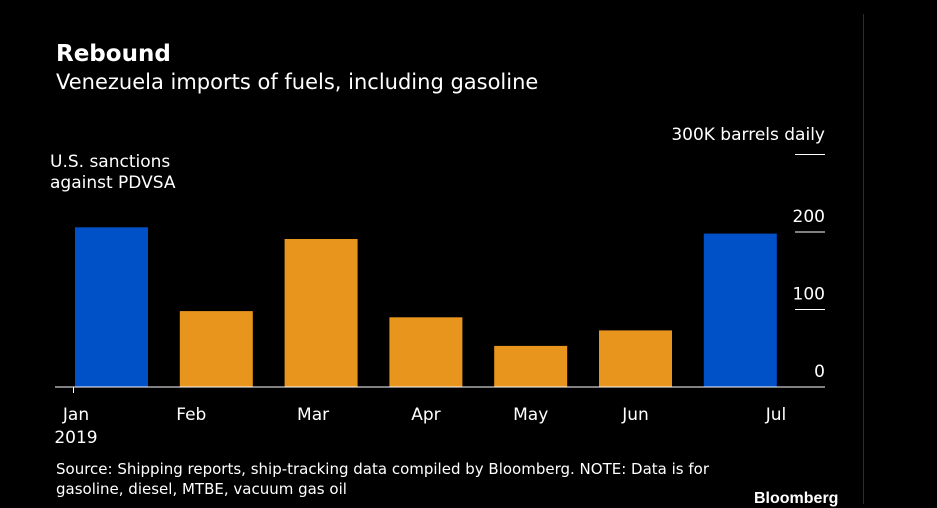  What do you see at coordinates (75, 438) in the screenshot?
I see `x-year-label: 2019` at bounding box center [75, 438].